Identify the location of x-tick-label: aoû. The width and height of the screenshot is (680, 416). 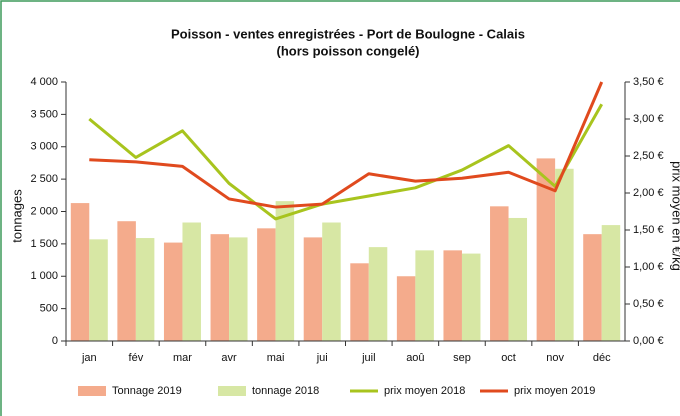
(415, 358).